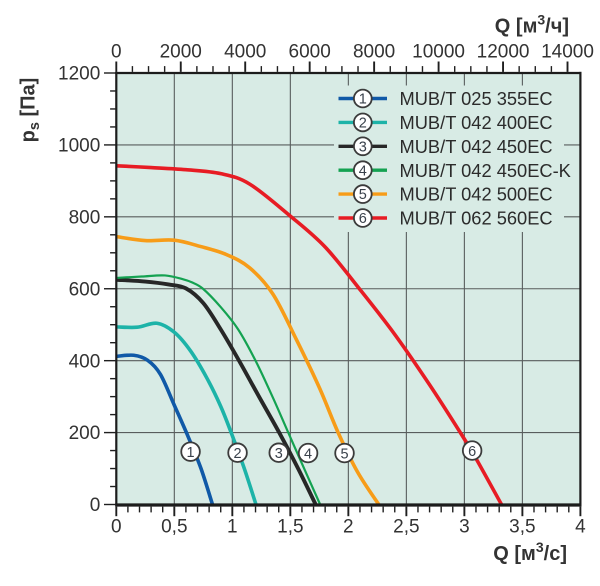  What do you see at coordinates (85, 361) in the screenshot?
I see `y-tick-label: 400` at bounding box center [85, 361].